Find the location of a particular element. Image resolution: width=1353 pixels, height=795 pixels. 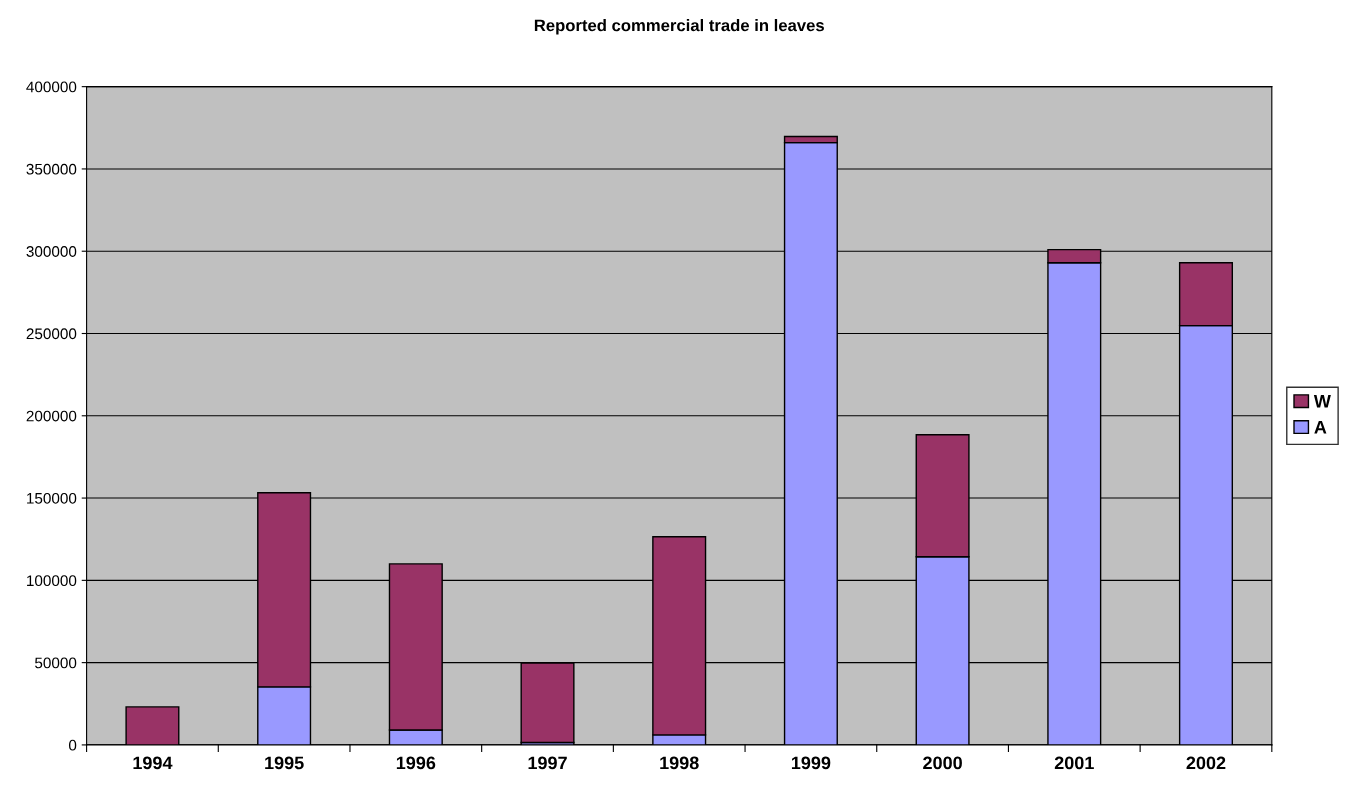

y-tick-label: 50000 is located at coordinates (56, 663).